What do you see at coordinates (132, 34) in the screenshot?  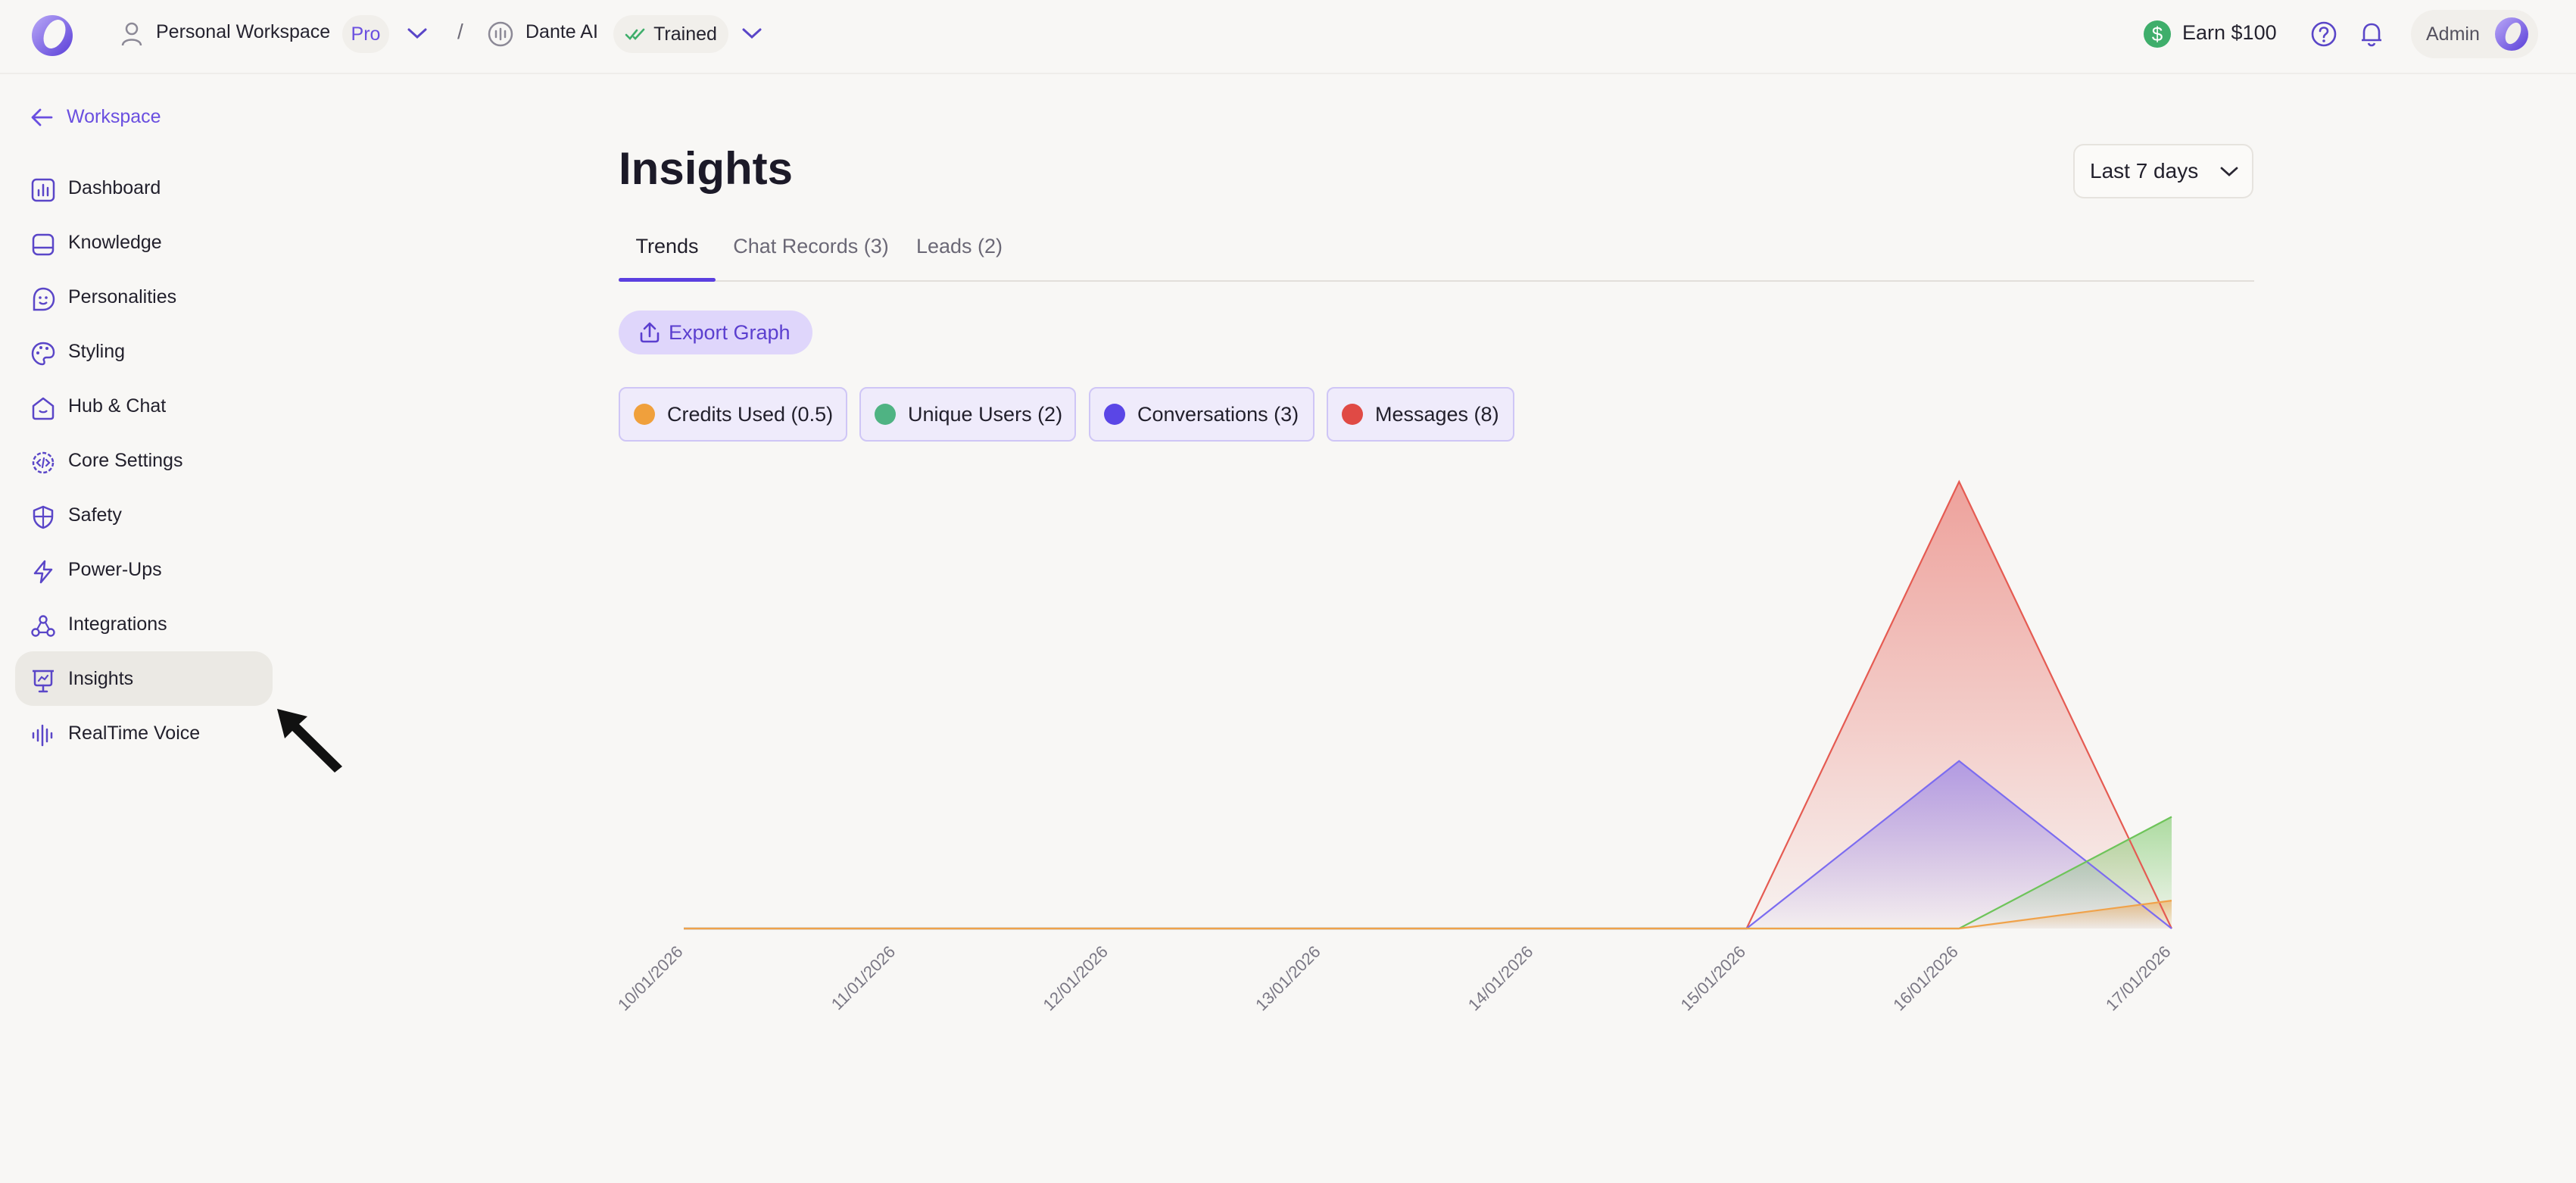 I see `user-icon` at bounding box center [132, 34].